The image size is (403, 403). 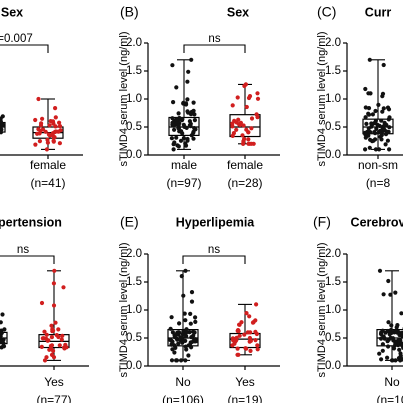 What do you see at coordinates (184, 165) in the screenshot?
I see `x-category-label: male` at bounding box center [184, 165].